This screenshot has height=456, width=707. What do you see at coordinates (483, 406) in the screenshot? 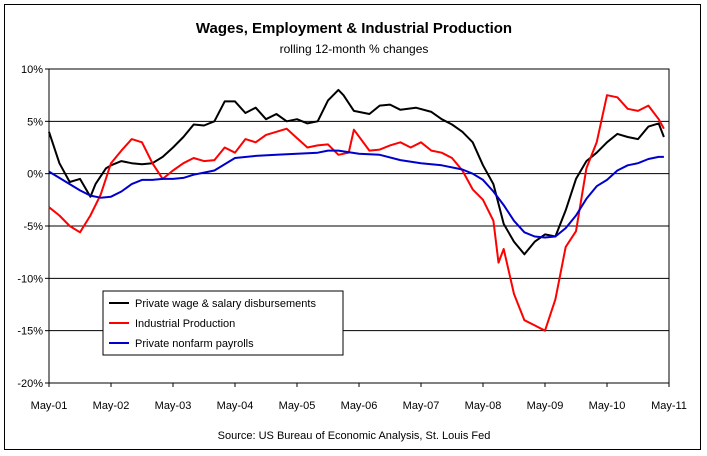
I see `x-tick-label: May-08` at bounding box center [483, 406].